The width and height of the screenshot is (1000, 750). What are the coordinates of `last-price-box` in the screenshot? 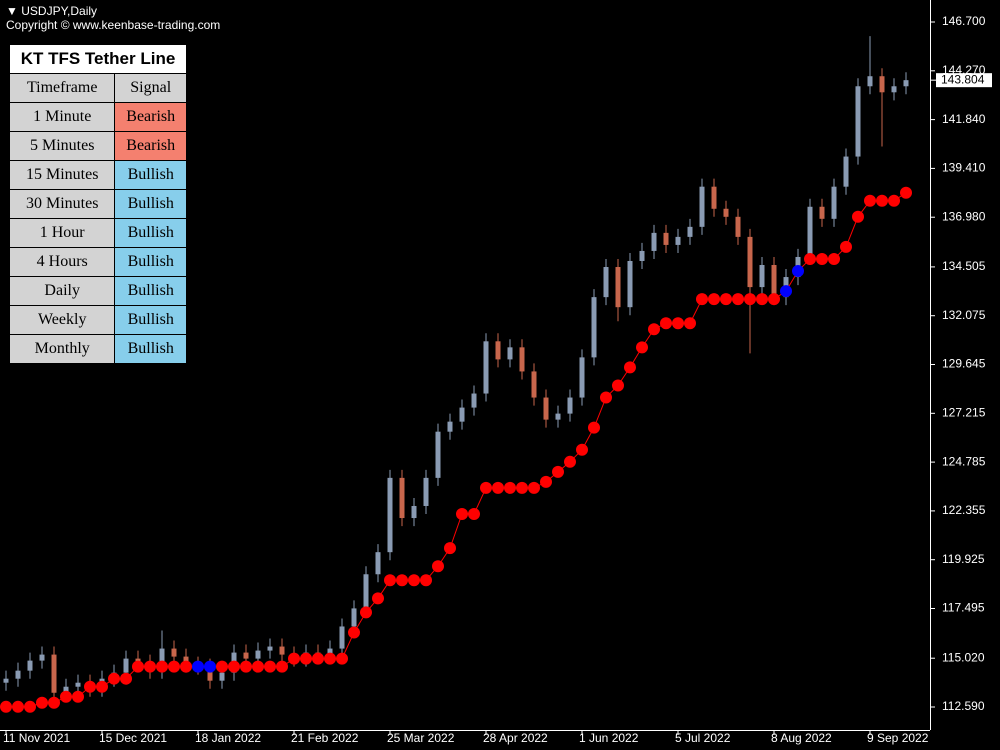 It's located at (964, 80).